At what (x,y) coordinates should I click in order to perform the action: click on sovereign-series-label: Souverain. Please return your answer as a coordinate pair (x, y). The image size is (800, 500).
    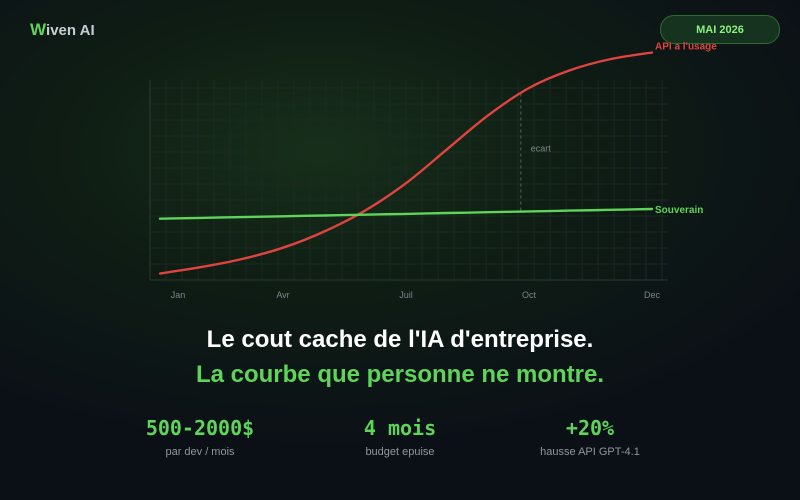
    Looking at the image, I should click on (679, 210).